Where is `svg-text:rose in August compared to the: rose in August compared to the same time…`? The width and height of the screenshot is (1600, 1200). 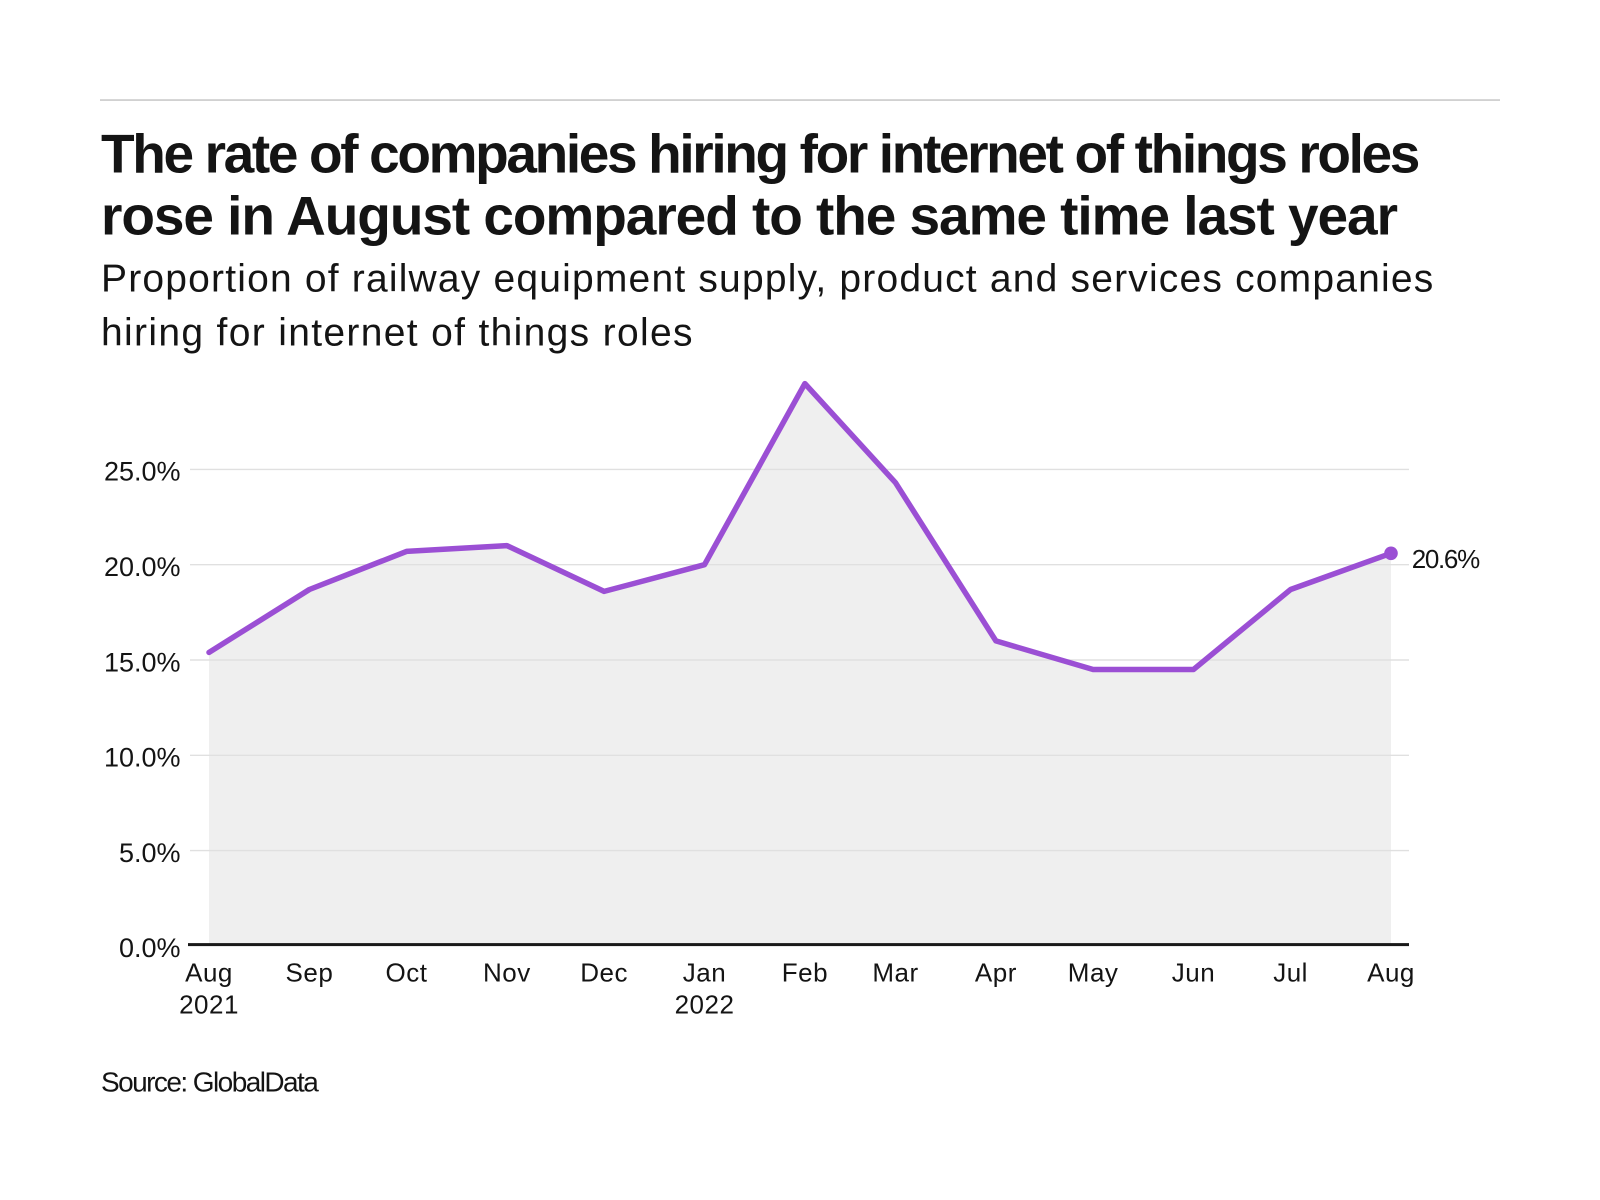 svg-text:rose in August compared to the: rose in August compared to the same time… is located at coordinates (749, 216).